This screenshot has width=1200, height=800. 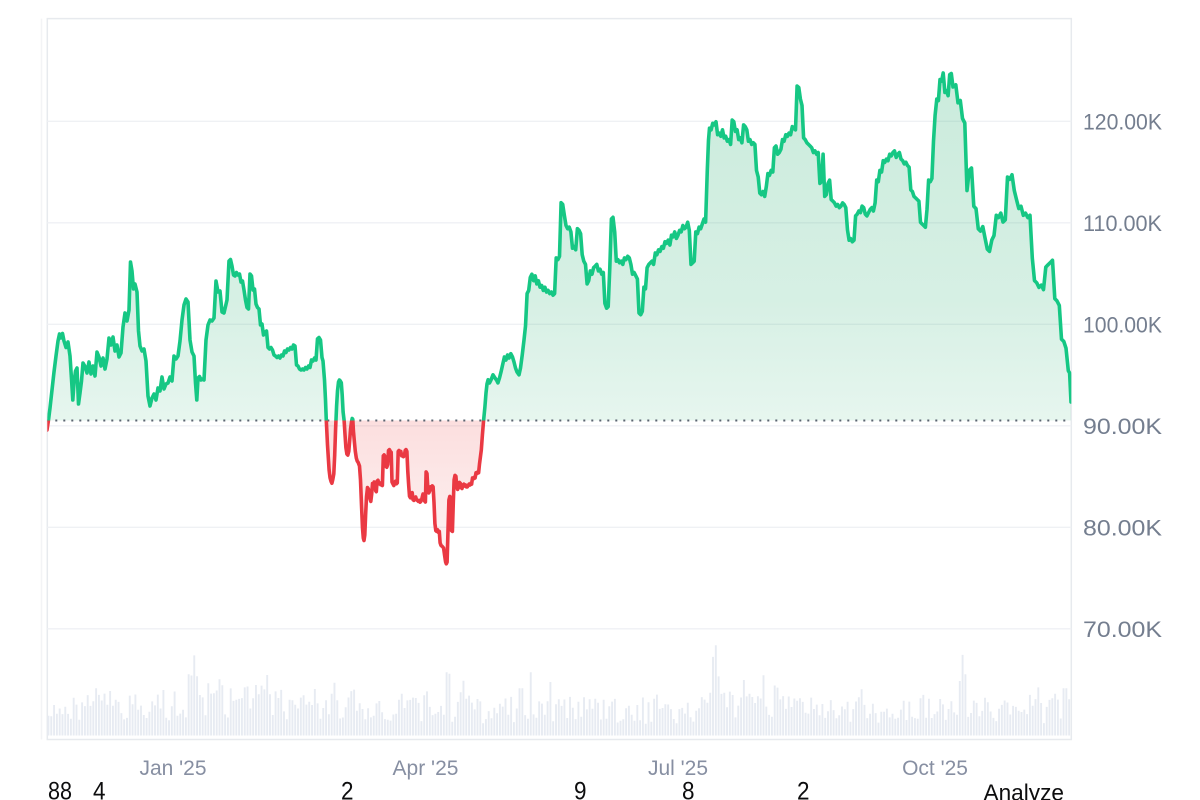 I want to click on svg-text: Jul '25, so click(x=678, y=768).